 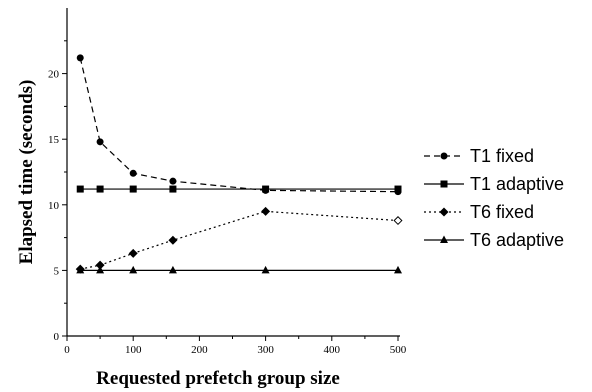 What do you see at coordinates (199, 350) in the screenshot?
I see `x-tick-label: 200` at bounding box center [199, 350].